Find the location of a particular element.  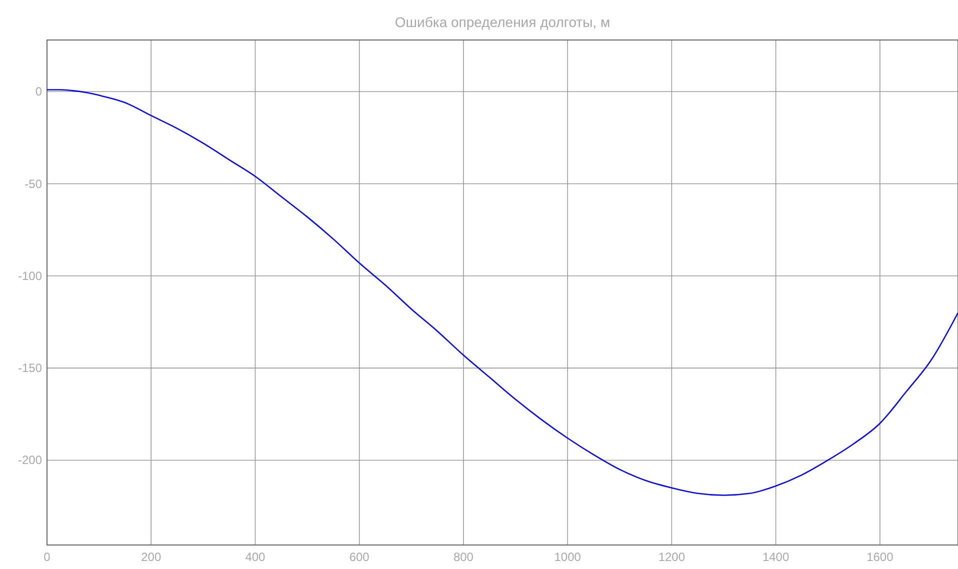

x-tick-label: 400 is located at coordinates (255, 557).